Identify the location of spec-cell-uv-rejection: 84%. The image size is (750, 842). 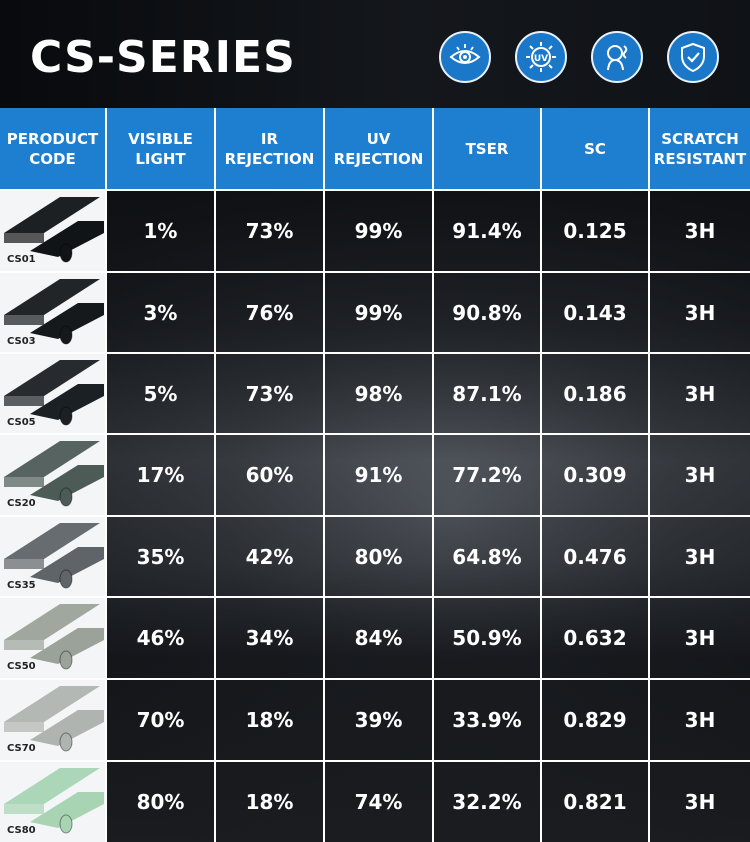
(378, 638).